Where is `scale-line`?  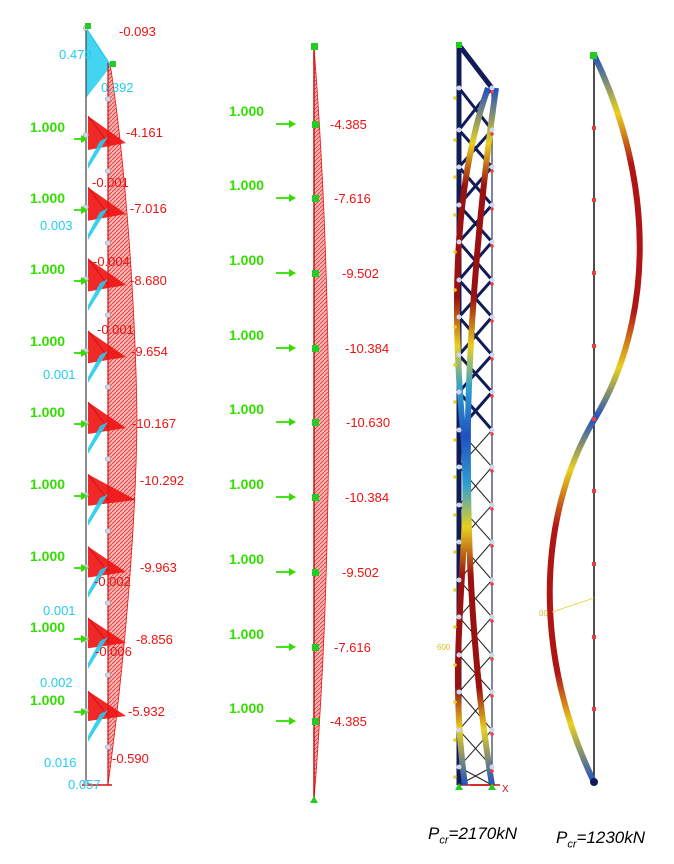 scale-line is located at coordinates (573, 605).